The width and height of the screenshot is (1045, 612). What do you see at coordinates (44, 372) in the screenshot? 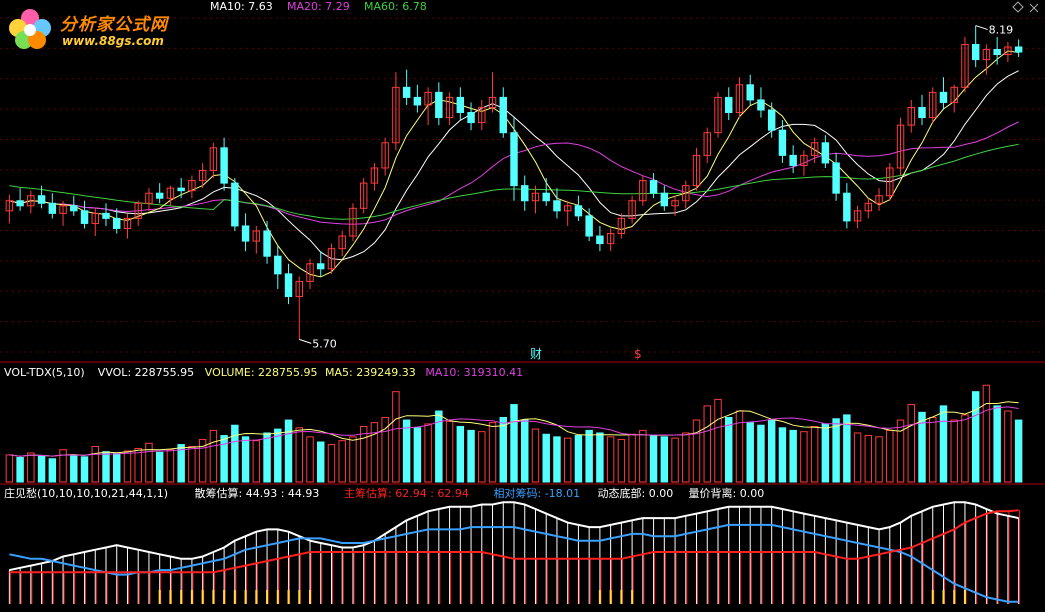
I see `volume-legend-item: VOL-TDX(5,10)` at bounding box center [44, 372].